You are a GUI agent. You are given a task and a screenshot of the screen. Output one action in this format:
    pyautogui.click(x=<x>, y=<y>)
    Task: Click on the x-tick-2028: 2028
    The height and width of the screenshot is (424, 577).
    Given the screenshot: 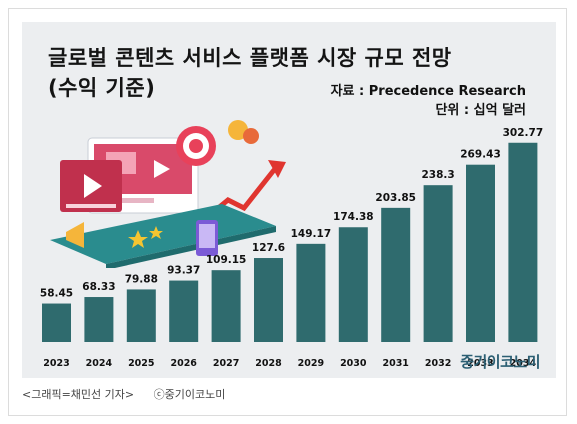 What is the action you would take?
    pyautogui.click(x=268, y=363)
    